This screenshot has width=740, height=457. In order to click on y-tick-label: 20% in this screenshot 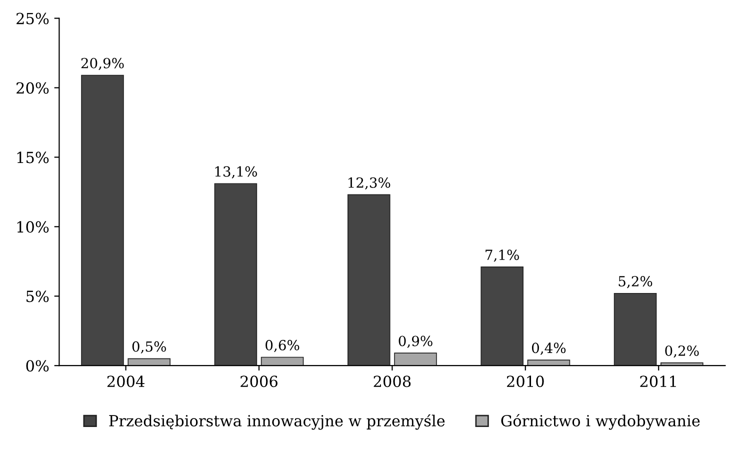, I will do `click(32, 88)`.